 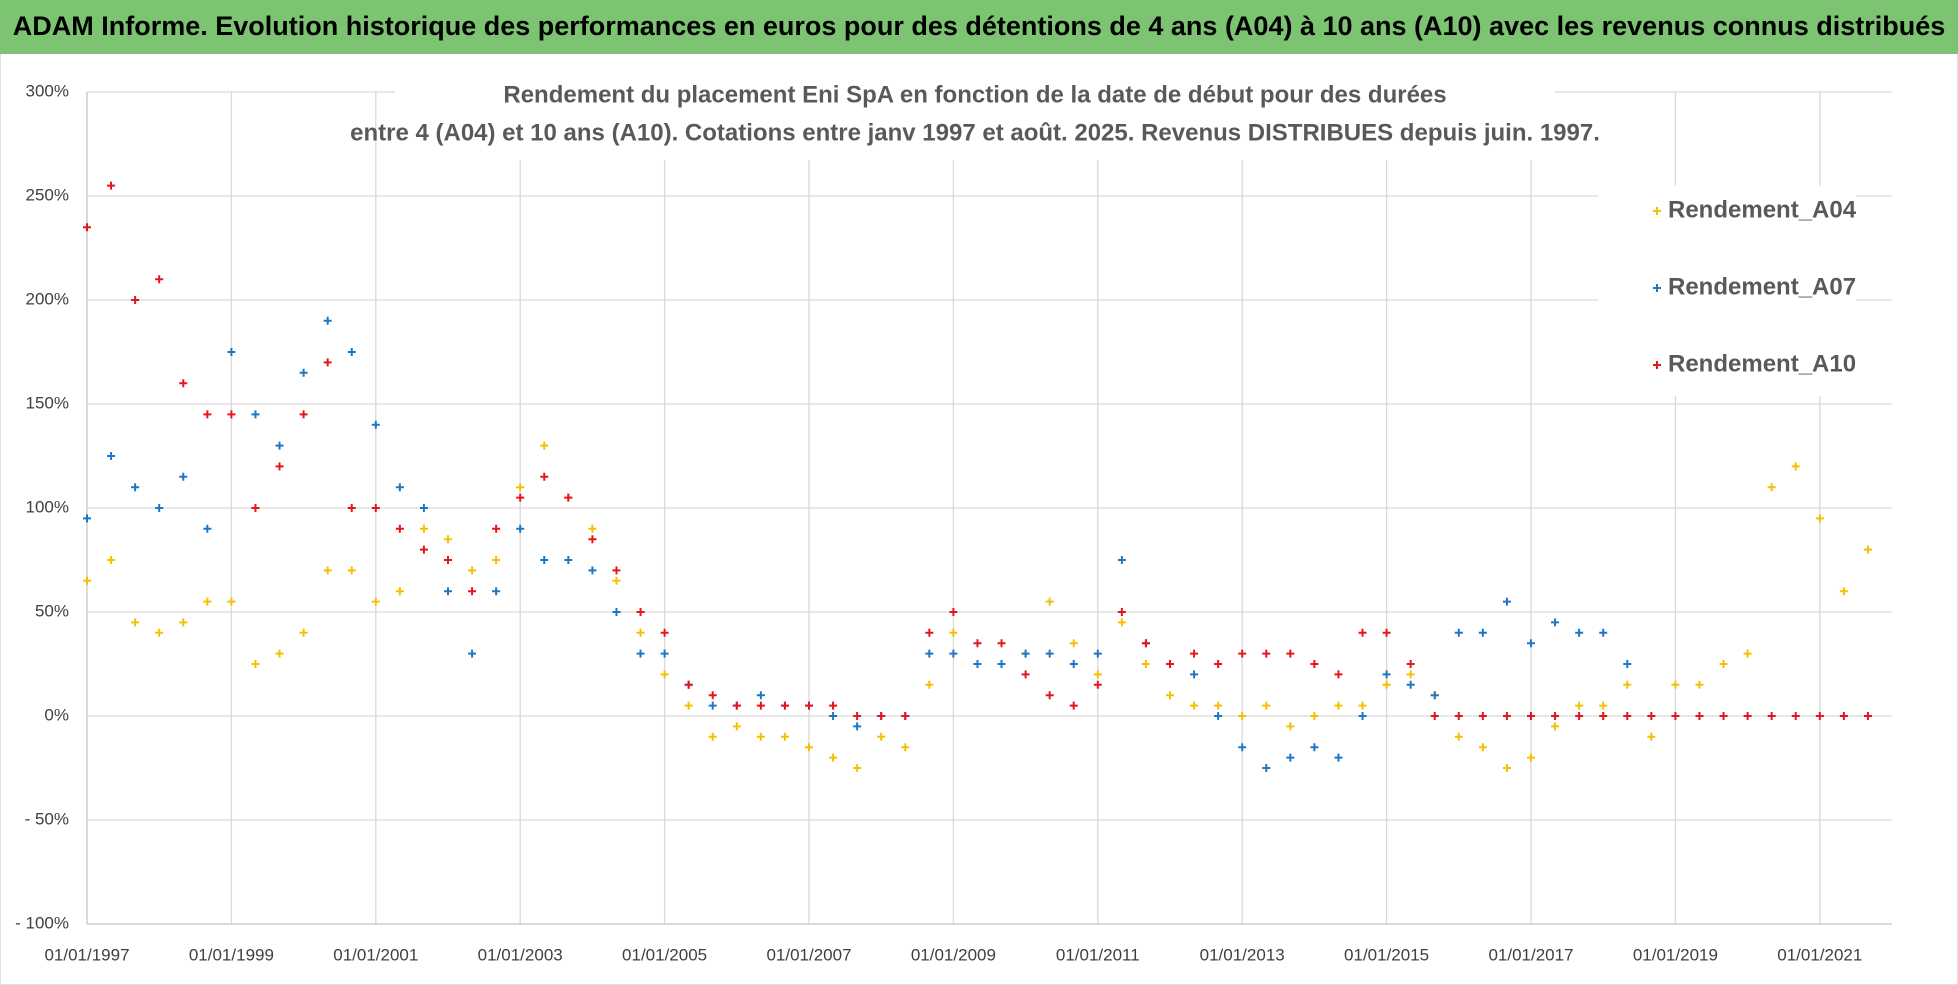 What do you see at coordinates (47, 818) in the screenshot?
I see `y-tick-label: - 50%` at bounding box center [47, 818].